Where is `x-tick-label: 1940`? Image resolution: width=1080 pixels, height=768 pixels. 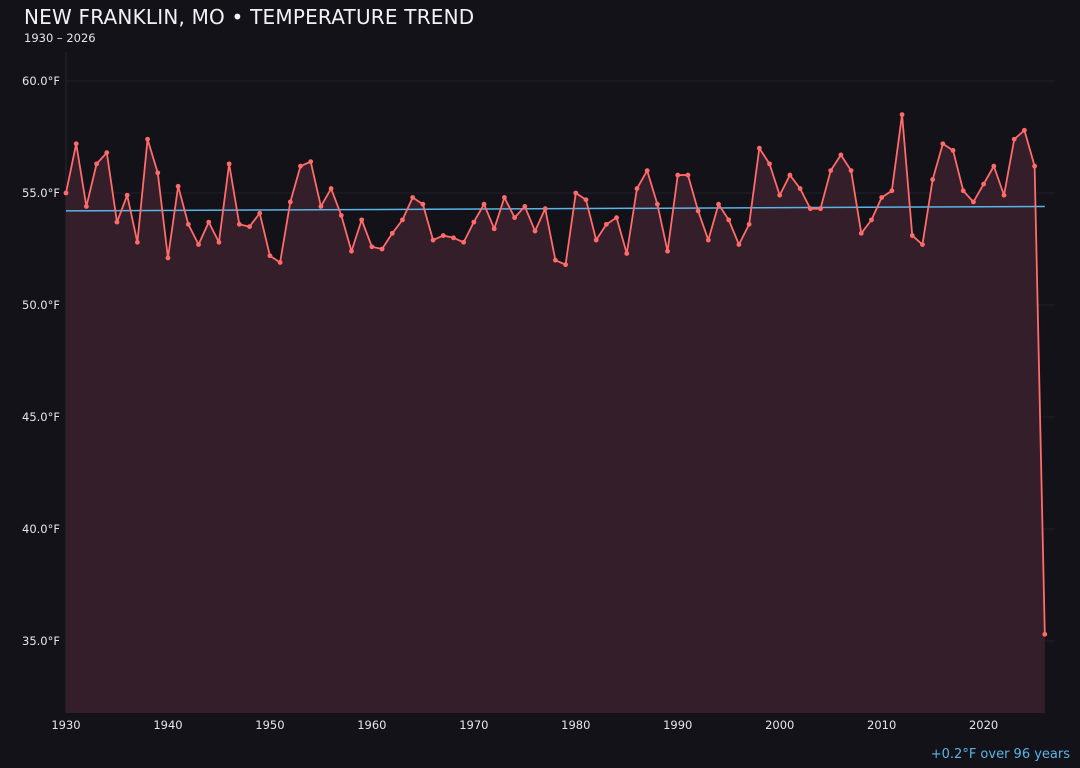 x-tick-label: 1940 is located at coordinates (167, 725).